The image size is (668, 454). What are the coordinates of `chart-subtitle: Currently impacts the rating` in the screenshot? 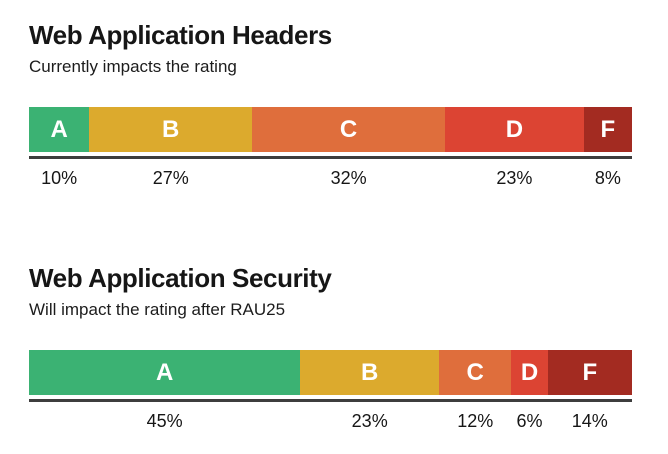 It's located at (133, 66).